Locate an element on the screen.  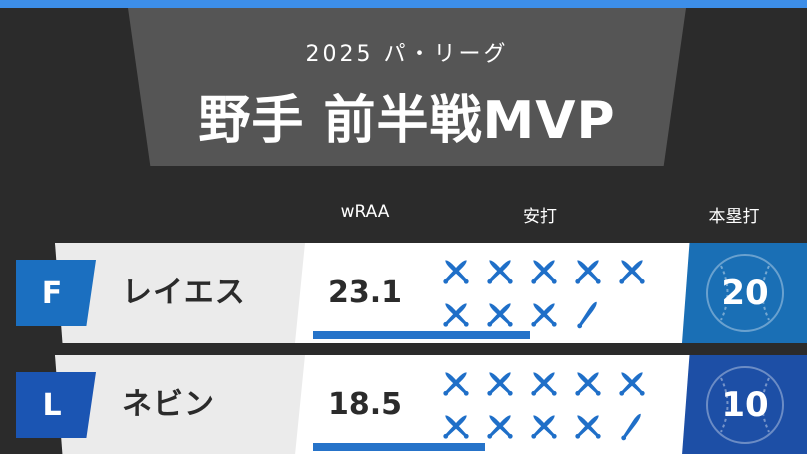
team-badge: F is located at coordinates (56, 293).